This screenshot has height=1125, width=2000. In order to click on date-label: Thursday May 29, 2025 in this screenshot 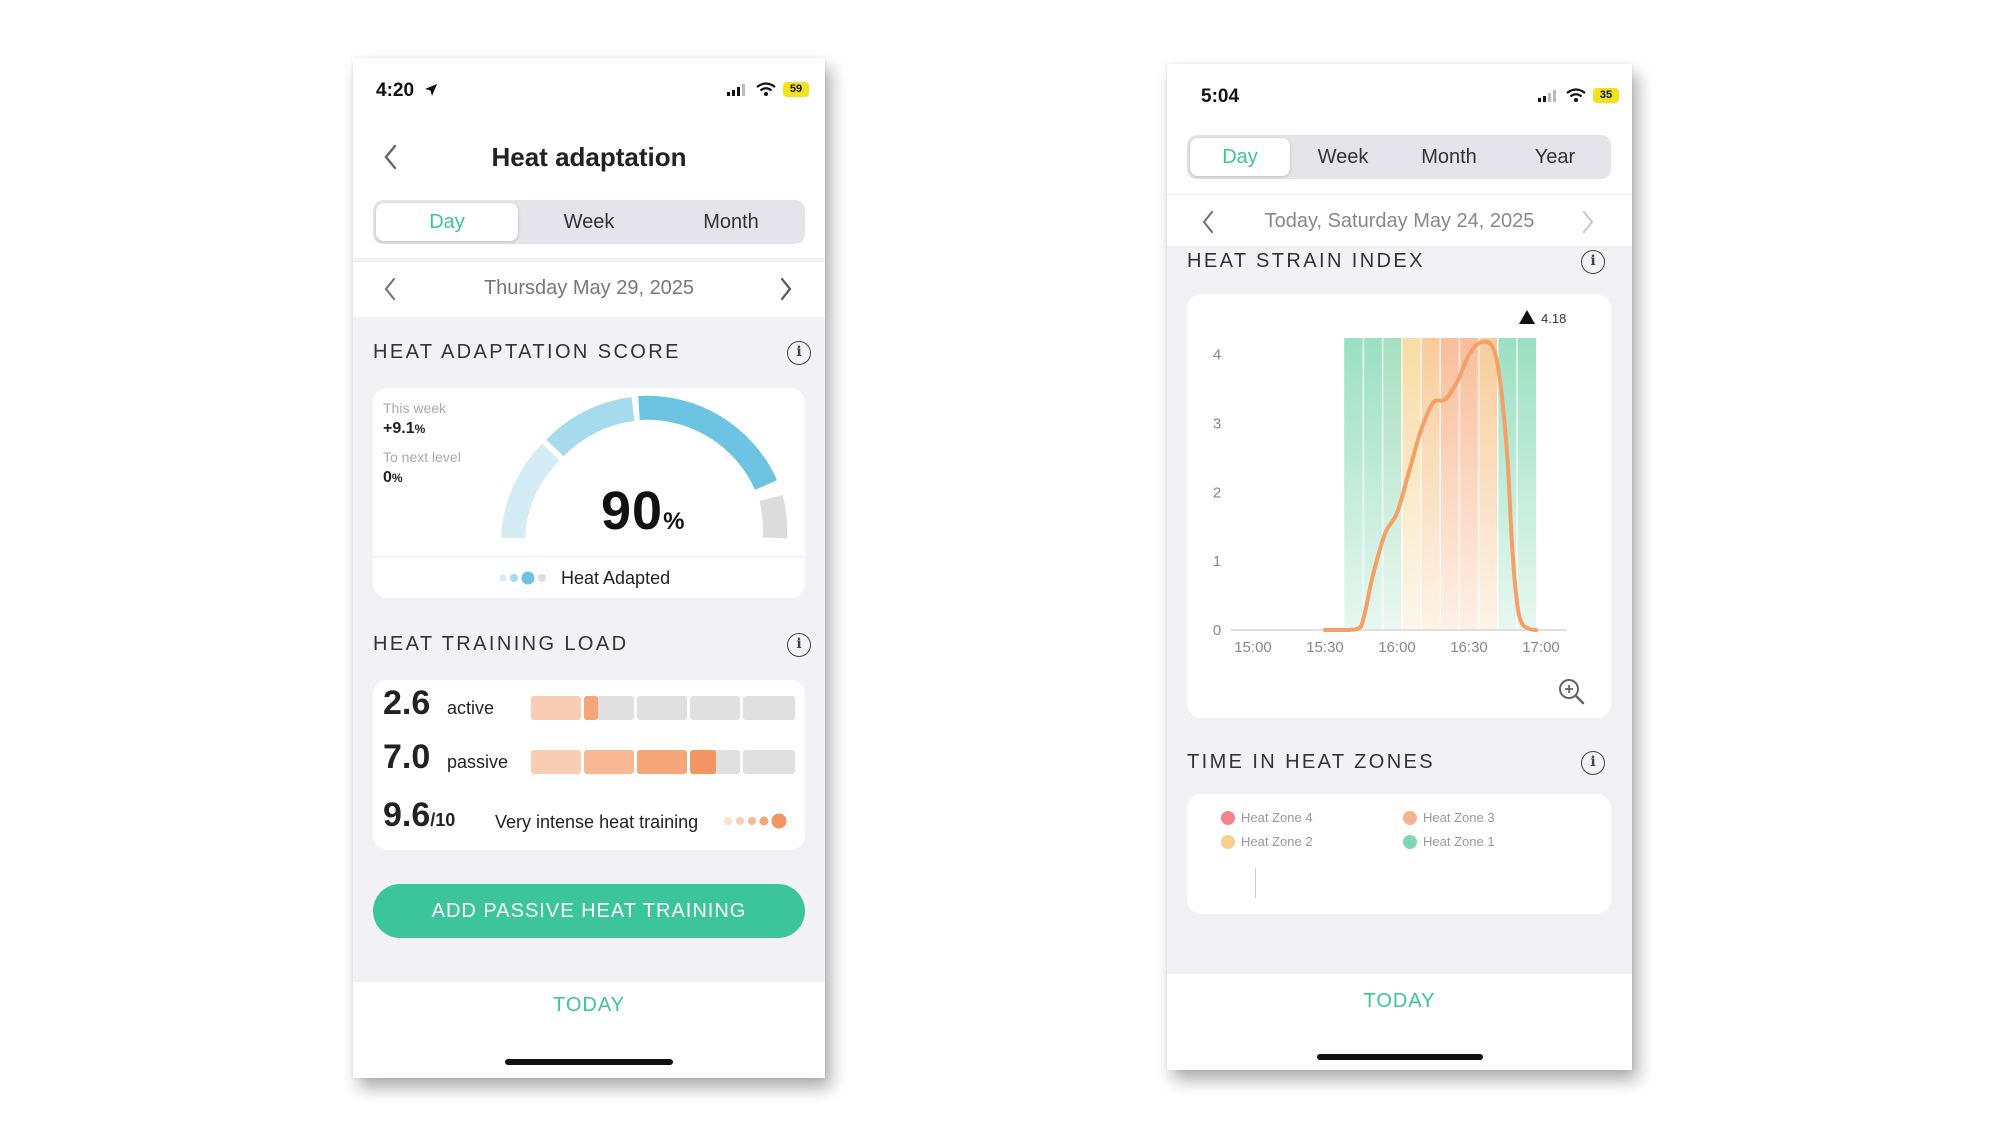, I will do `click(589, 288)`.